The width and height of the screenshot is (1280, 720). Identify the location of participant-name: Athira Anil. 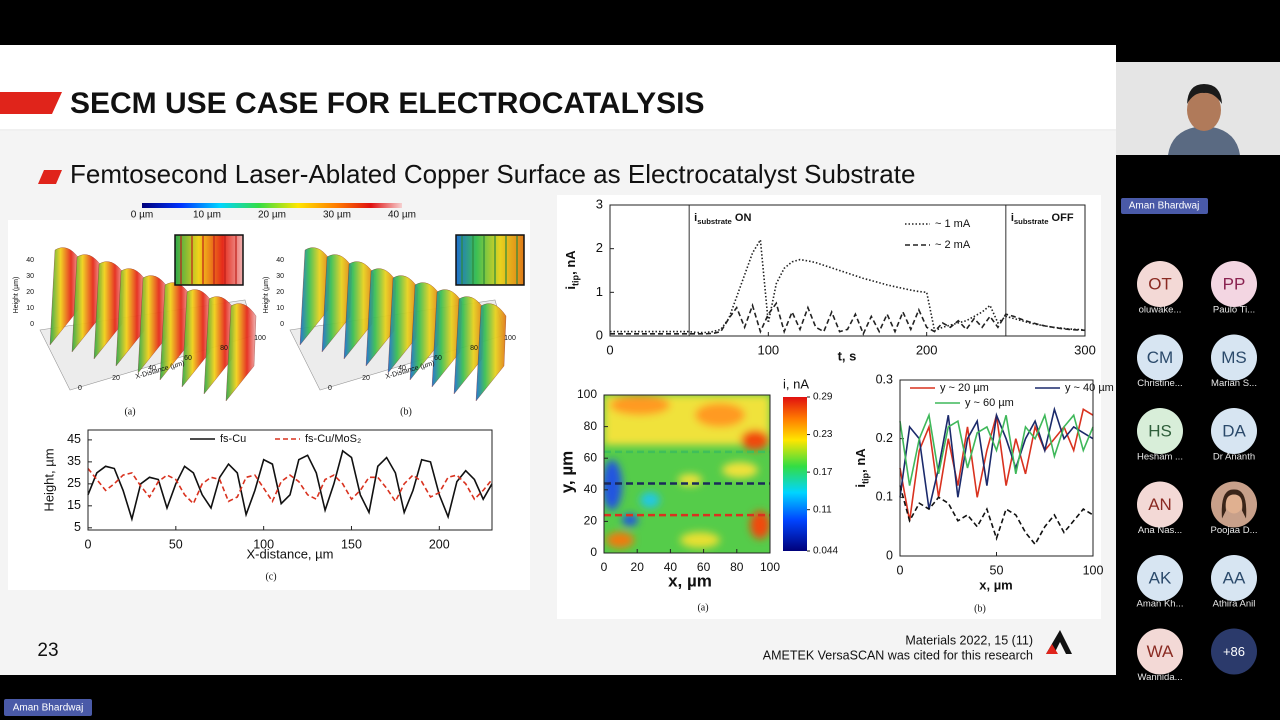
(1234, 604).